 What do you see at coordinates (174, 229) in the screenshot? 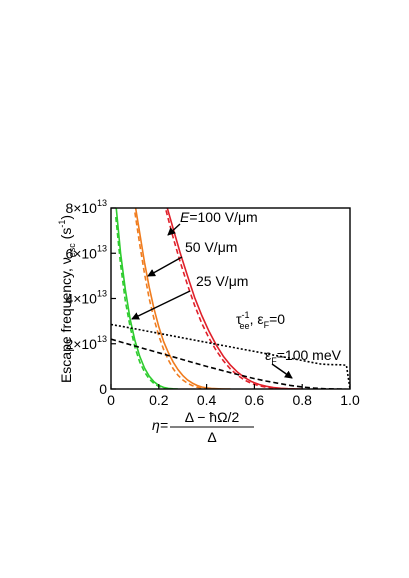
I see `arrow-e100` at bounding box center [174, 229].